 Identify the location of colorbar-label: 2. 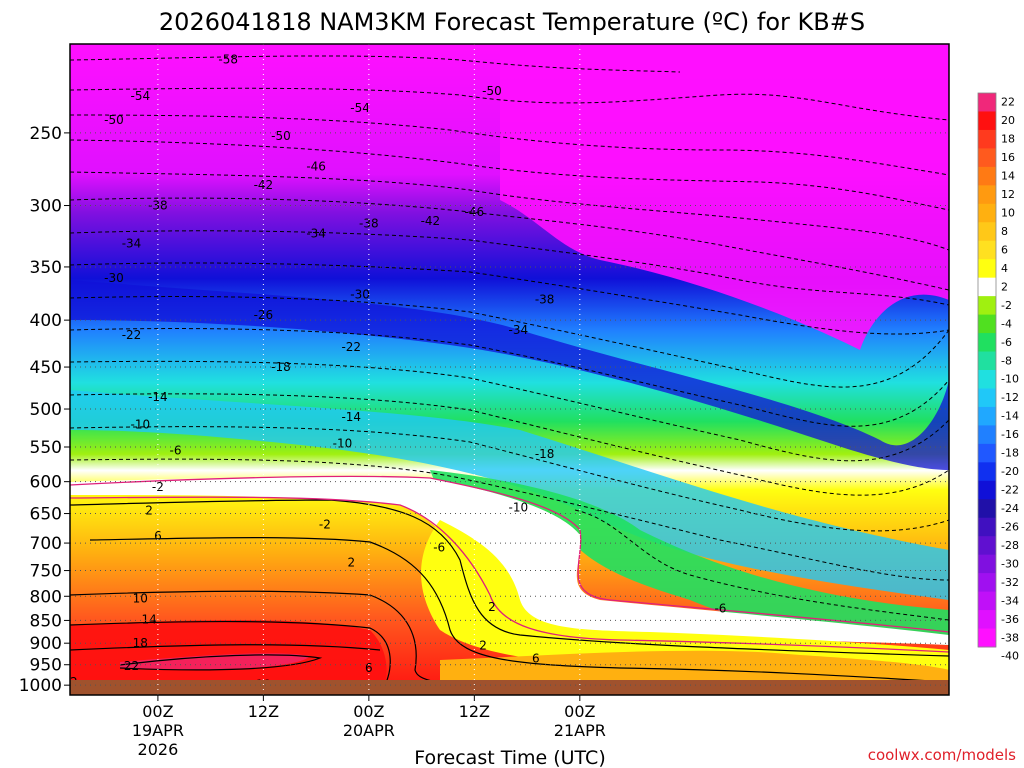
(1004, 286).